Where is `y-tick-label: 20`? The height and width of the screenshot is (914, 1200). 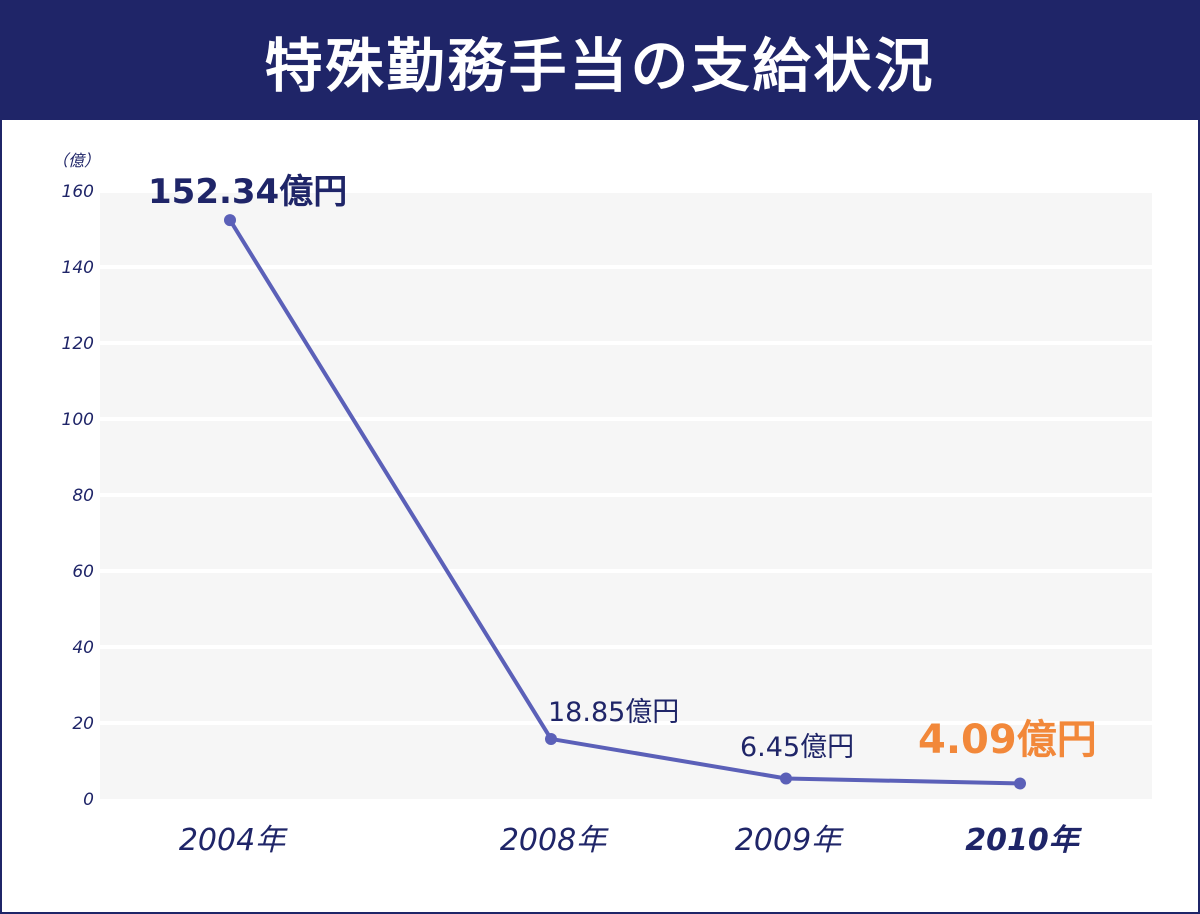
y-tick-label: 20 is located at coordinates (83, 724).